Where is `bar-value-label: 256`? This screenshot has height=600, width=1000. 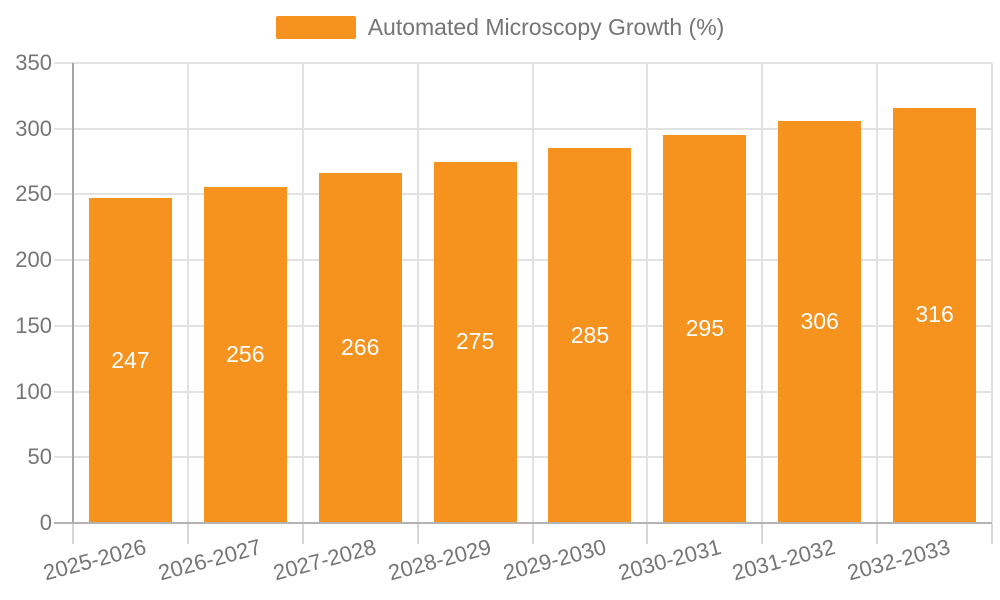 bar-value-label: 256 is located at coordinates (245, 353).